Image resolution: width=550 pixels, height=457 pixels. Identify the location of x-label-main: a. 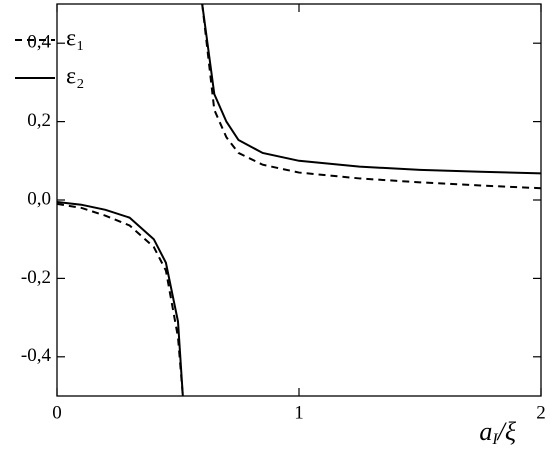
(485, 431).